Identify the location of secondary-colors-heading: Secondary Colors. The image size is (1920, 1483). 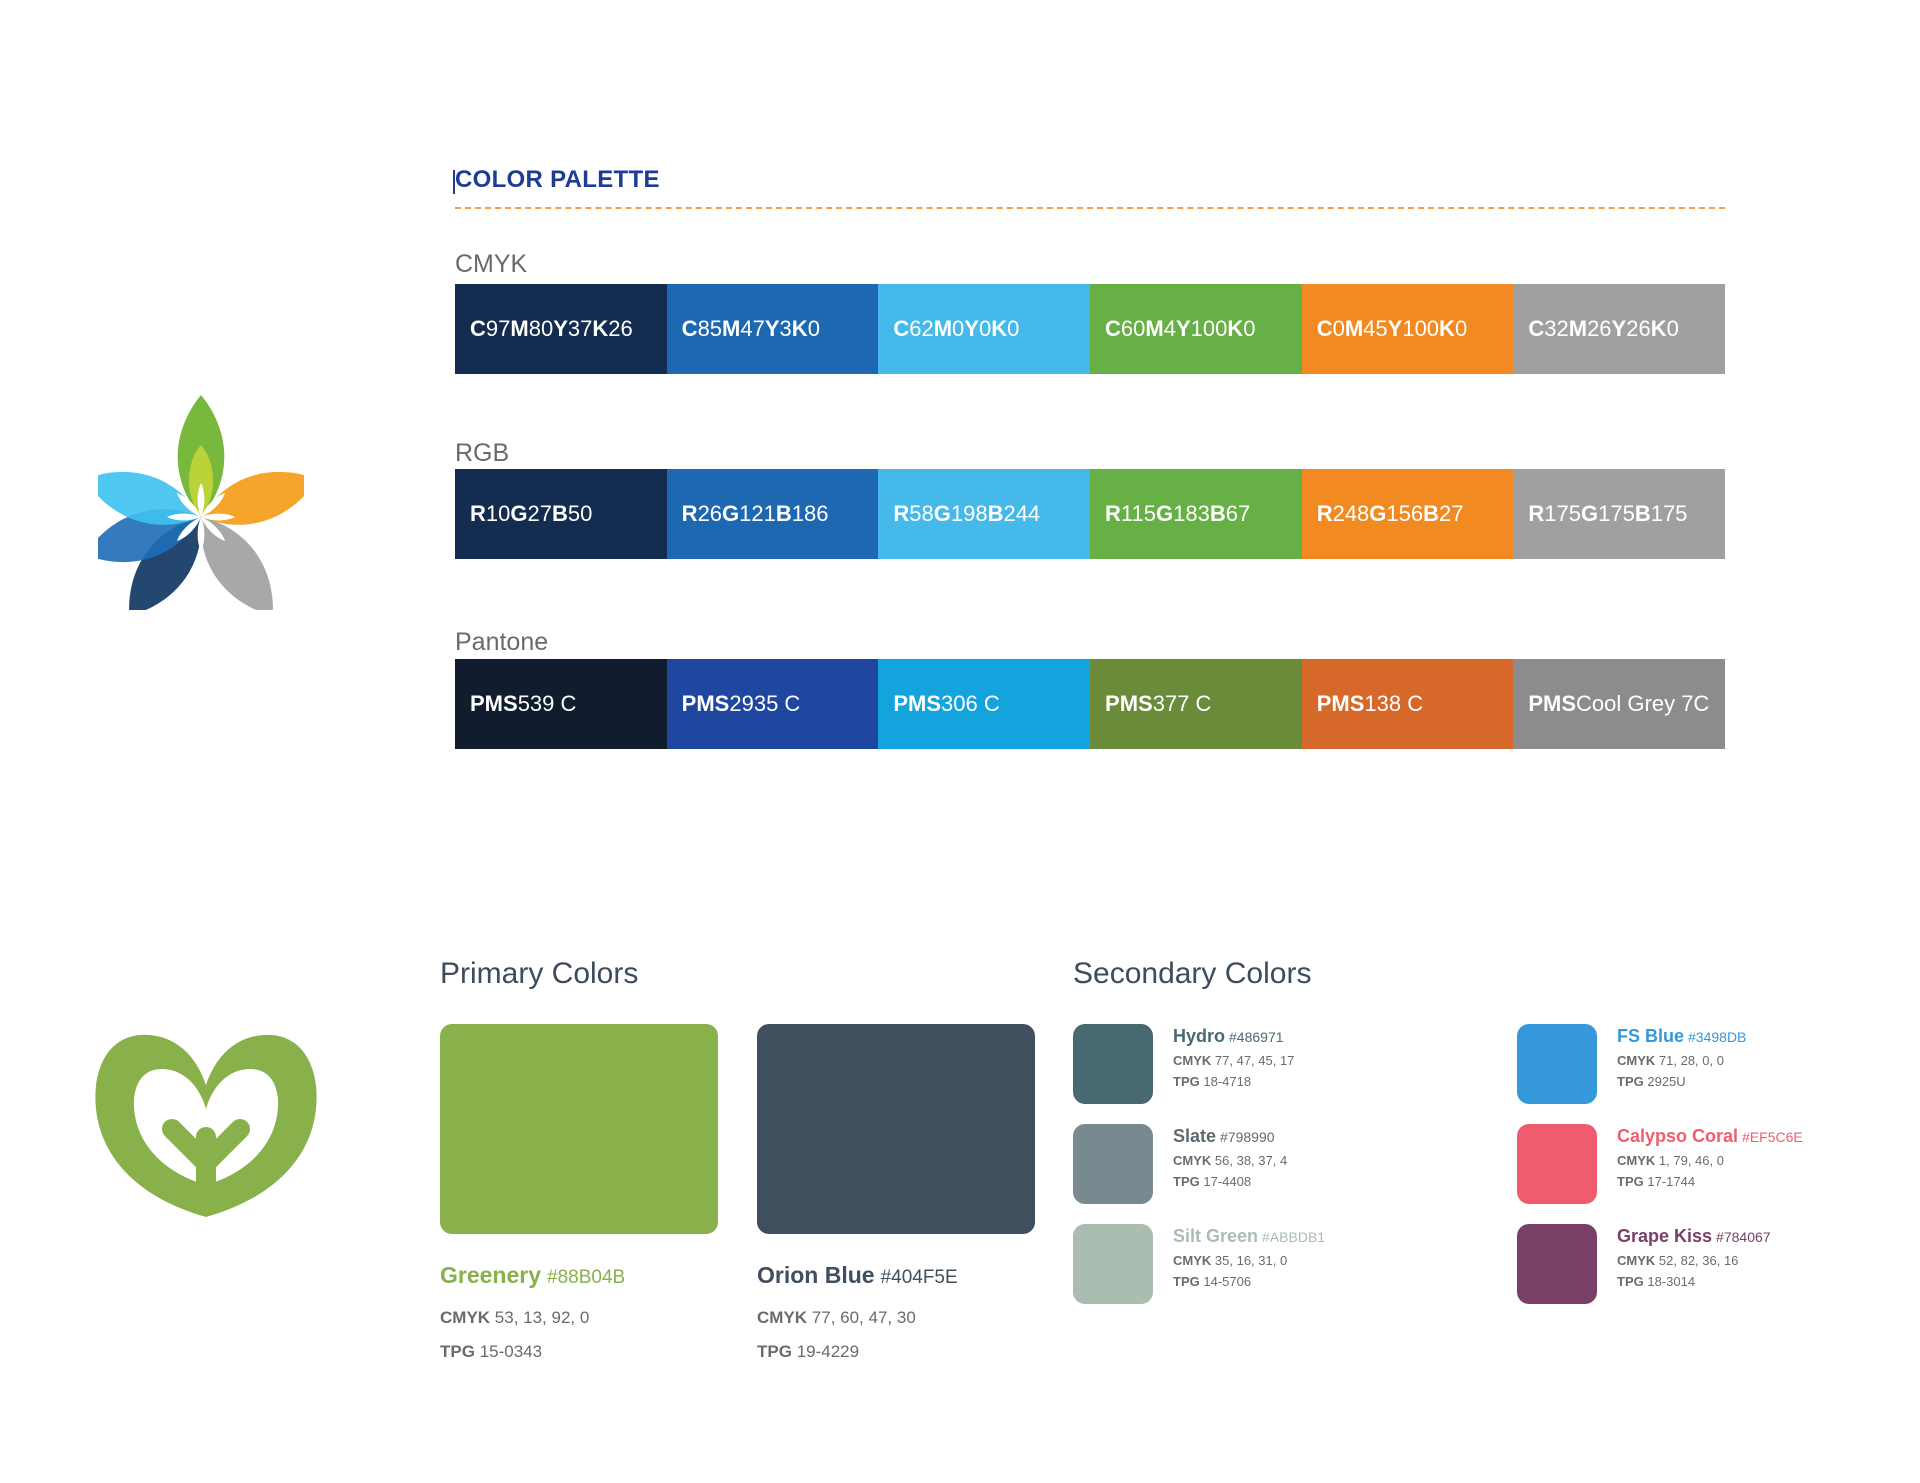
(1192, 973).